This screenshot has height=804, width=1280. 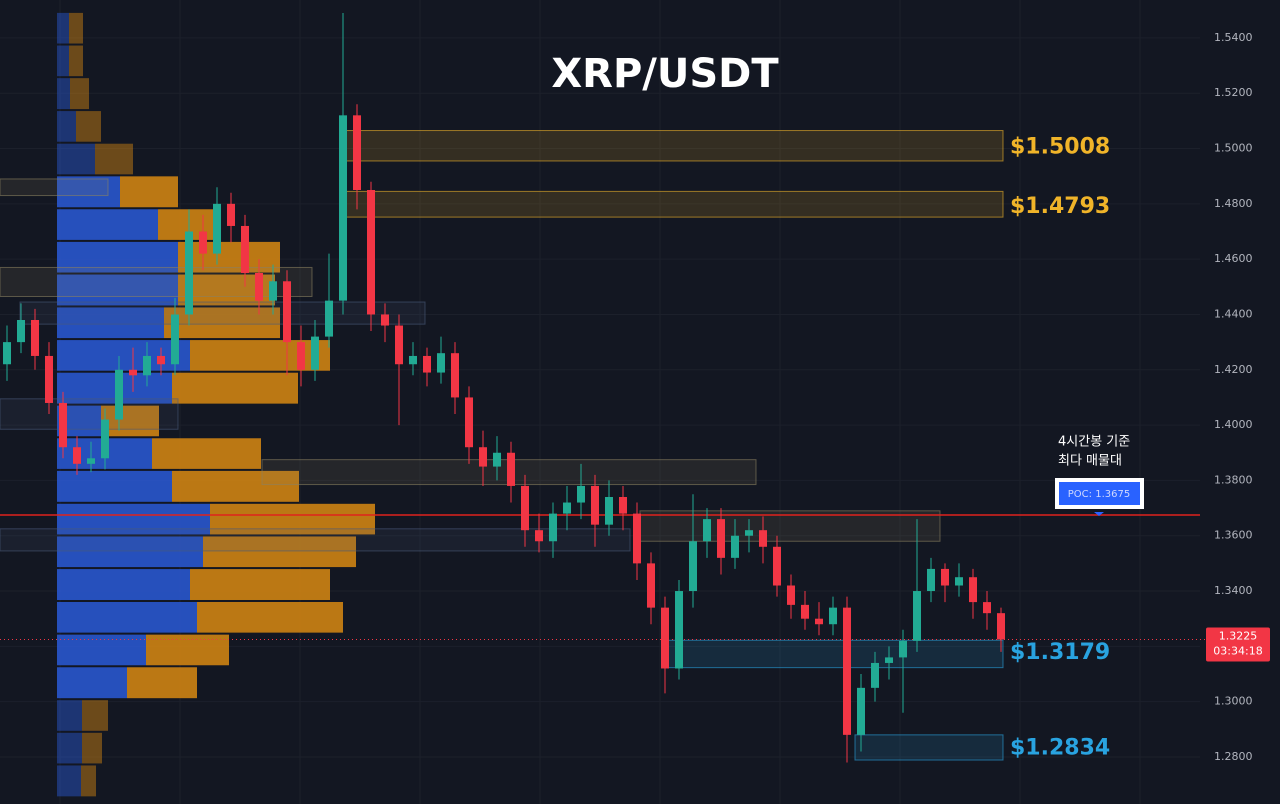 I want to click on y-tick-label: 1.4200, so click(x=1233, y=369).